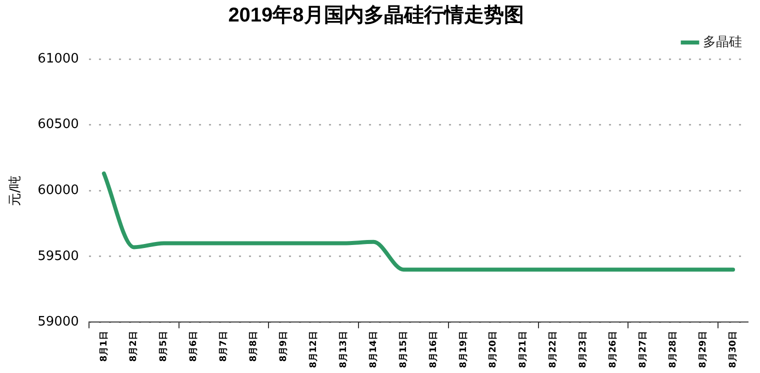 The height and width of the screenshot is (373, 760). I want to click on y-tick-label: 60500, so click(58, 124).